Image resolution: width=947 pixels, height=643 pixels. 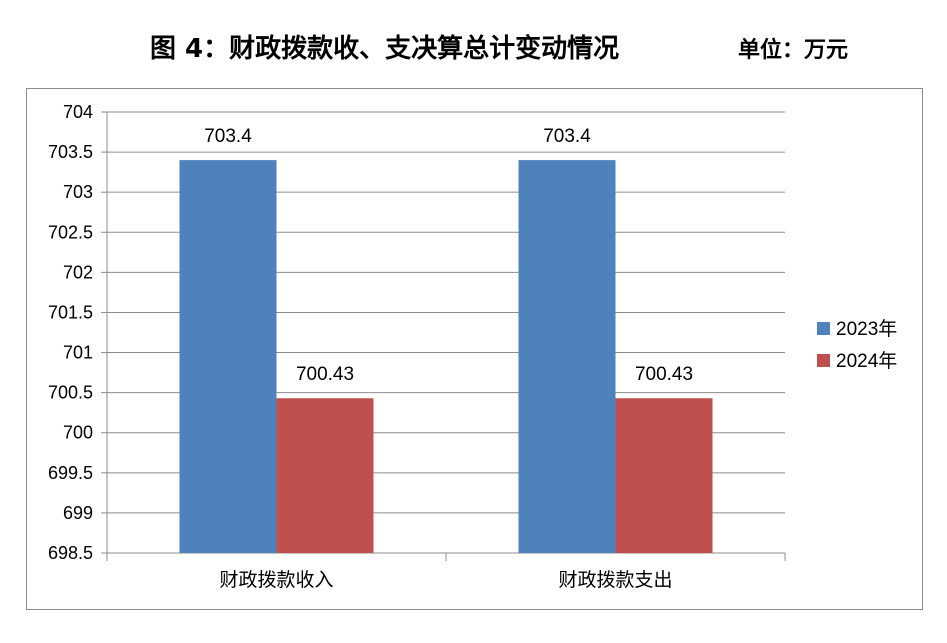 I want to click on y-tick-label: 704, so click(x=78, y=112).